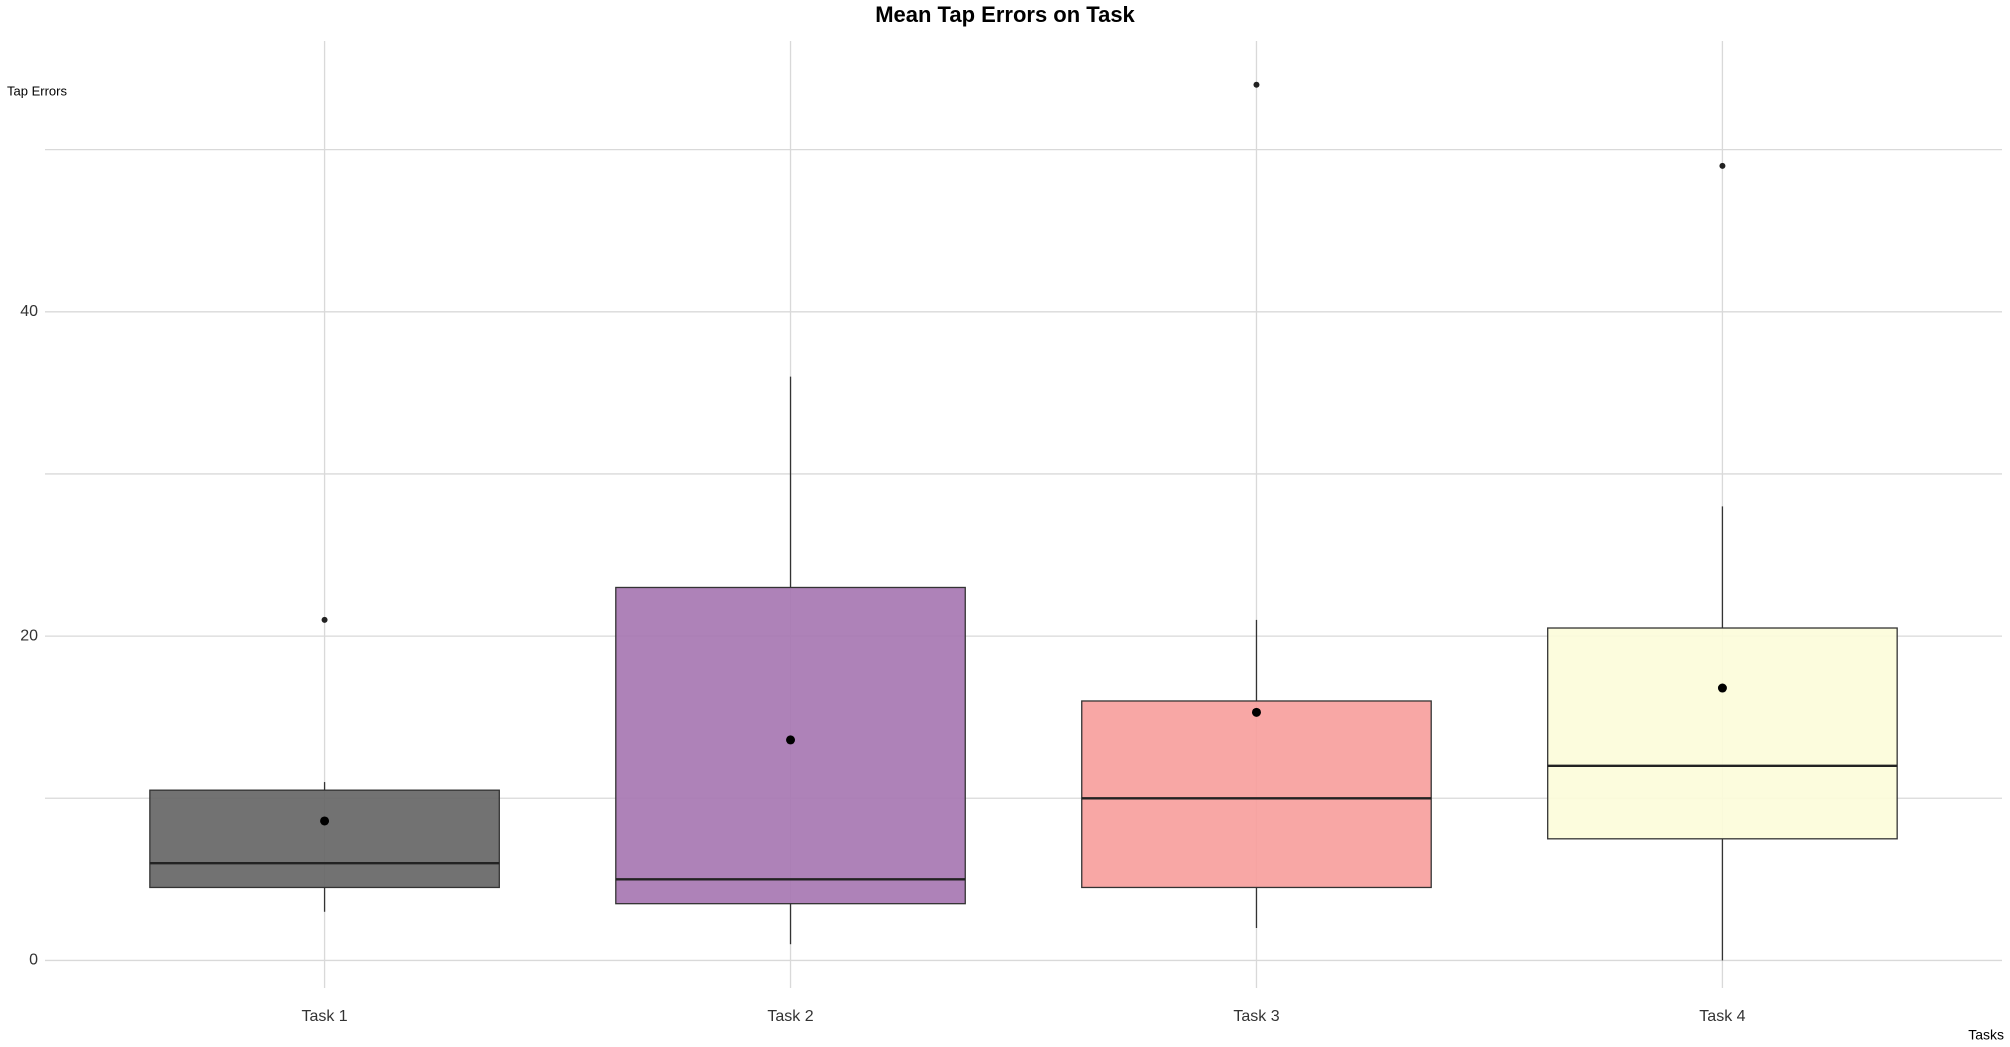 The width and height of the screenshot is (2010, 1047). Describe the element at coordinates (33, 960) in the screenshot. I see `y-tick-label: 0` at that location.